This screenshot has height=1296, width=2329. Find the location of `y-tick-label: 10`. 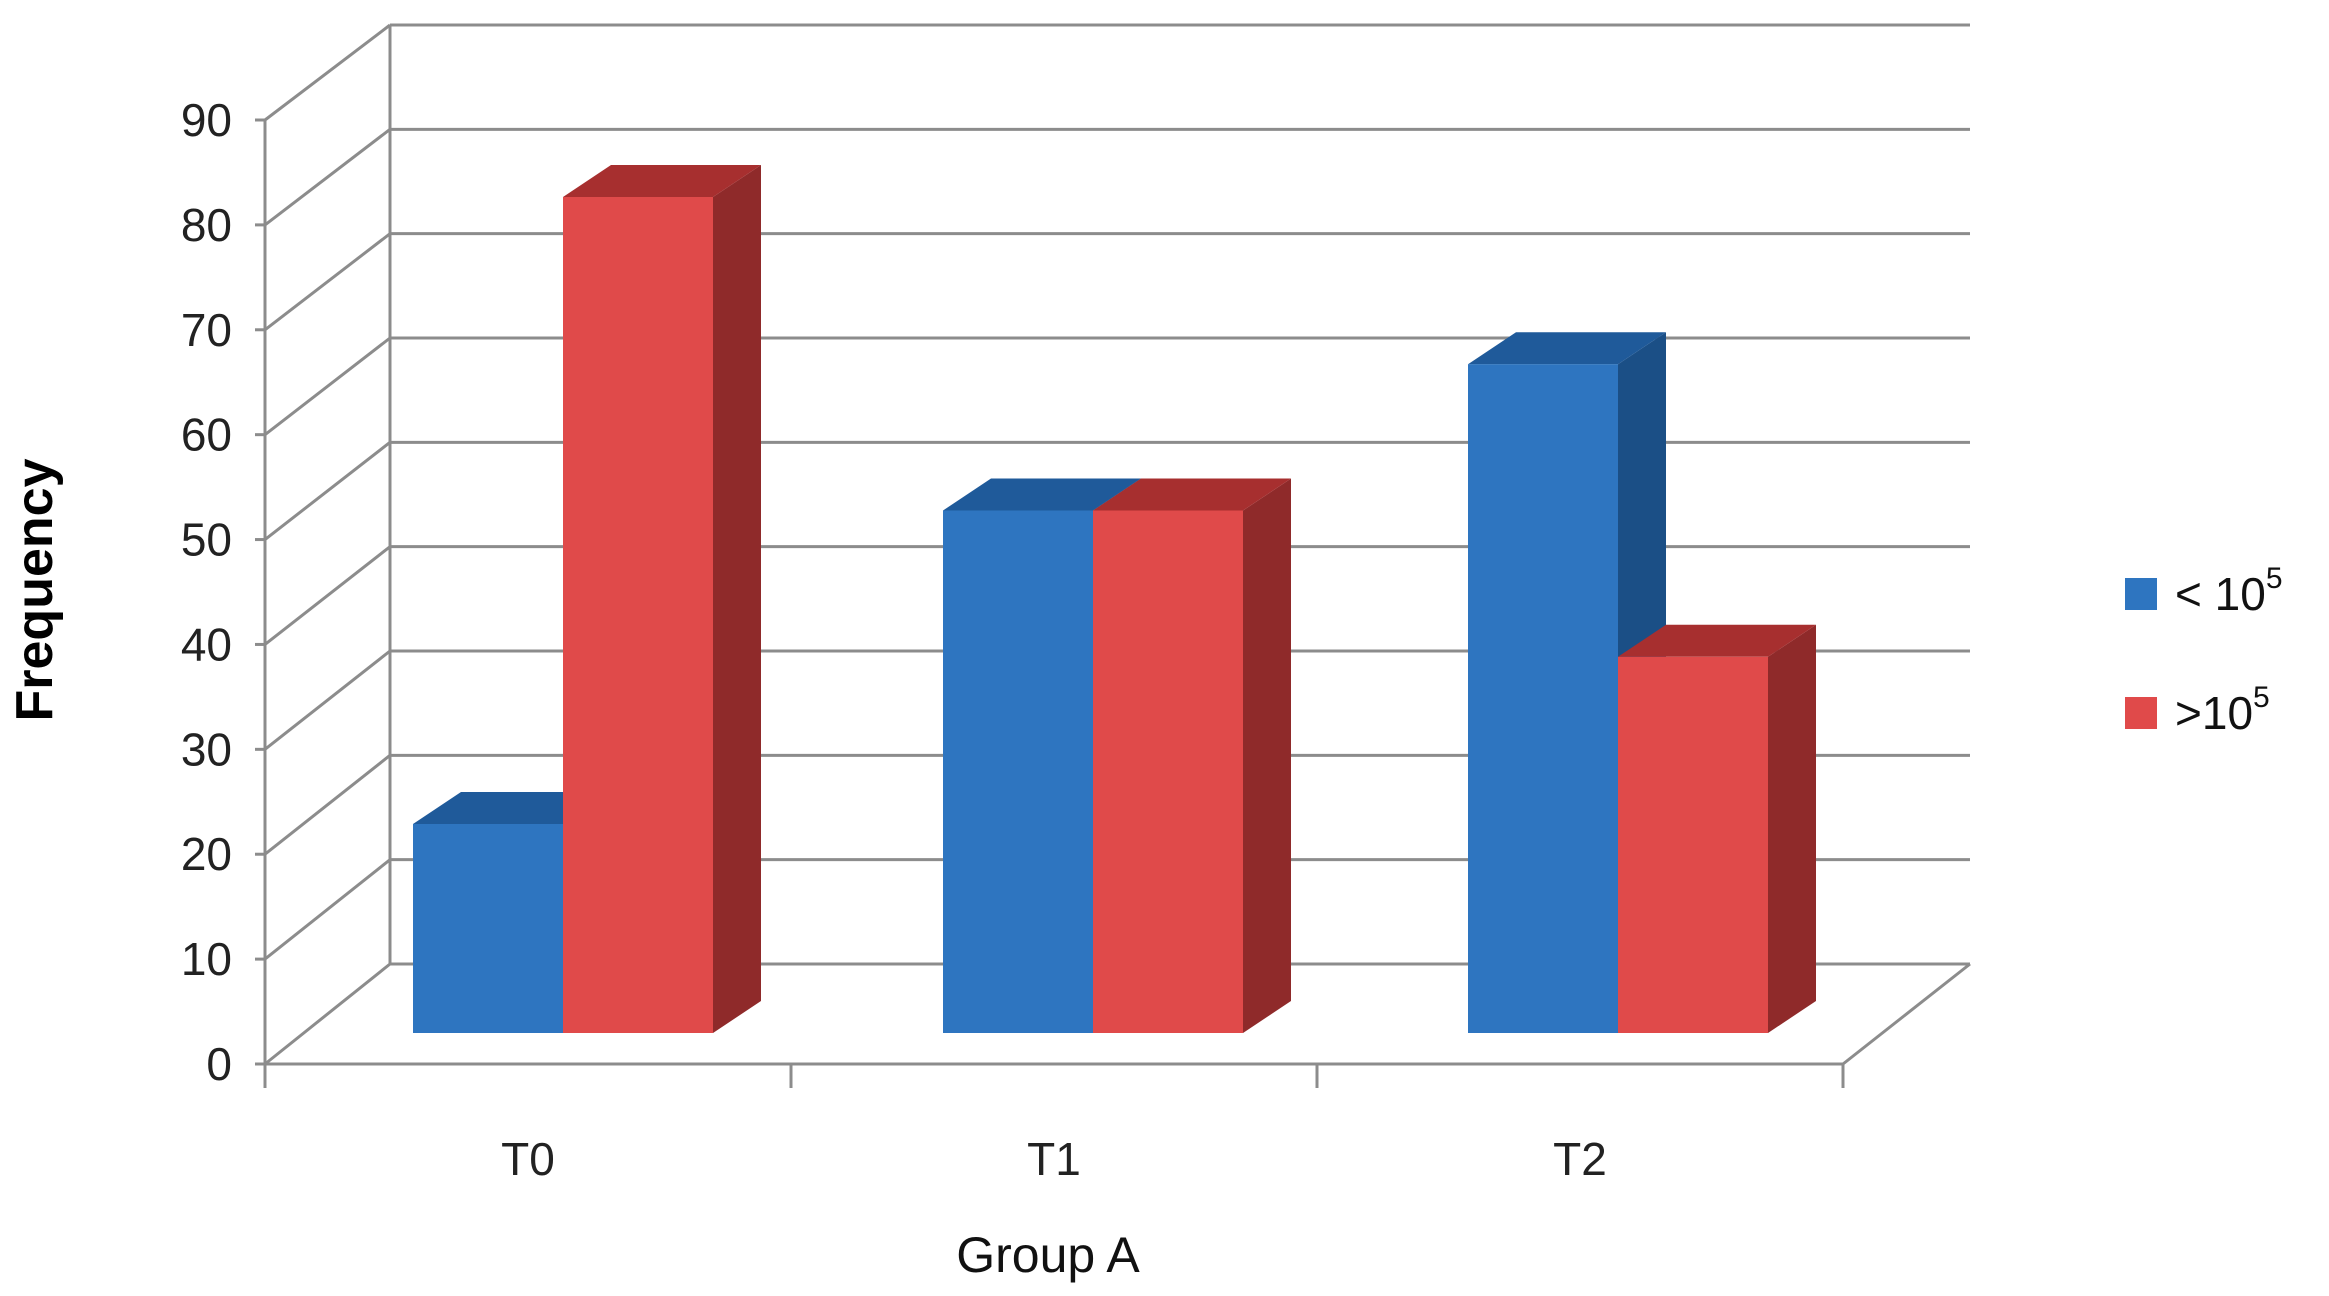

y-tick-label: 10 is located at coordinates (206, 959).